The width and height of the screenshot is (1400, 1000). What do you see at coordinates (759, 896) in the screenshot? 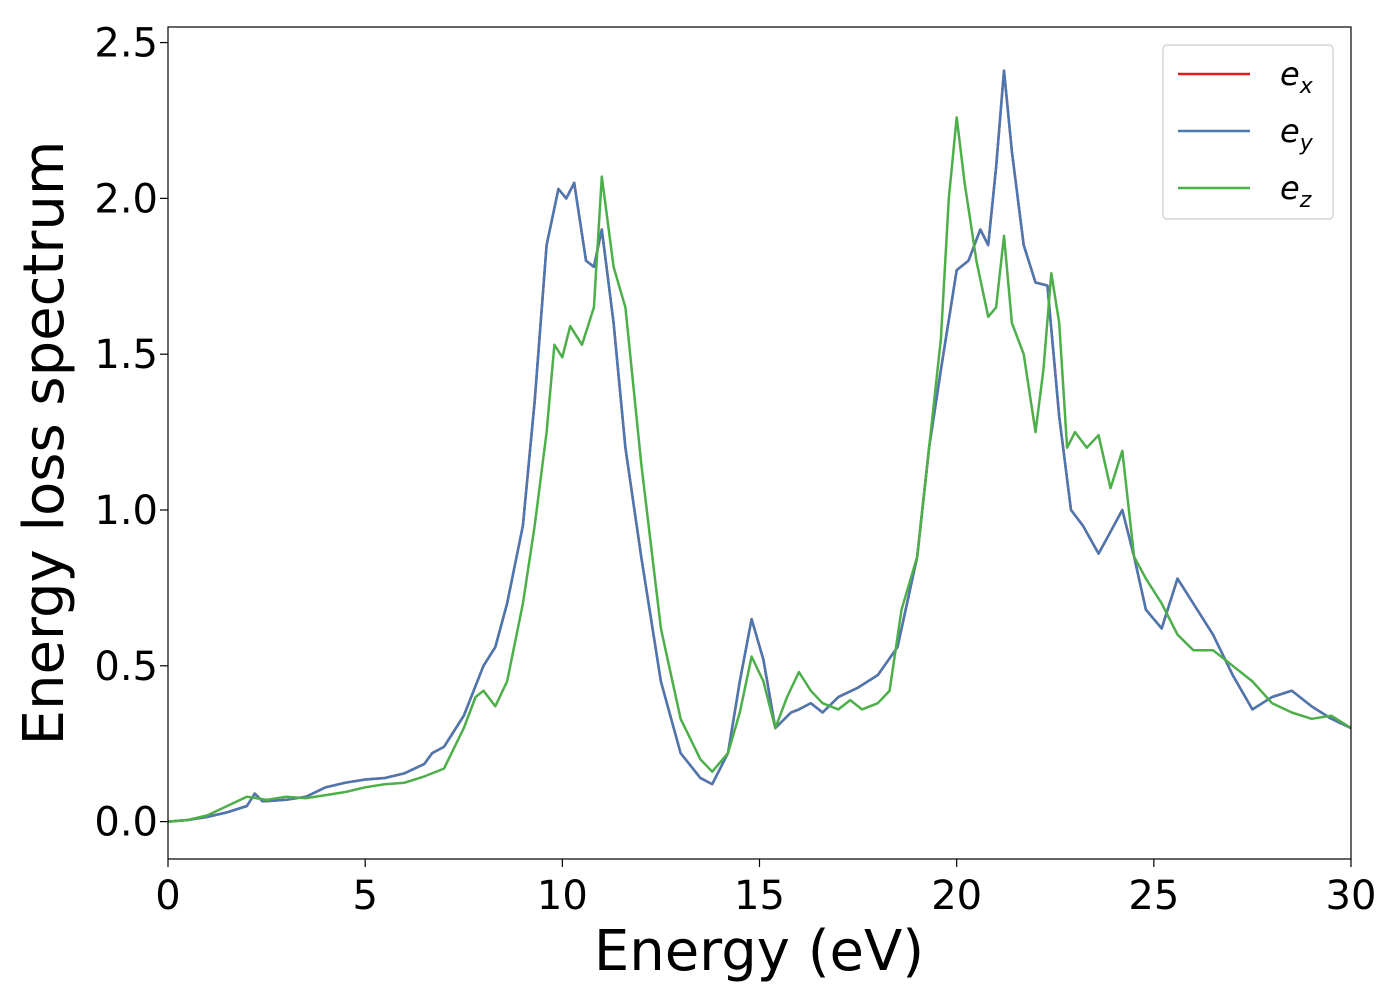
I see `x-tick-label: 15` at bounding box center [759, 896].